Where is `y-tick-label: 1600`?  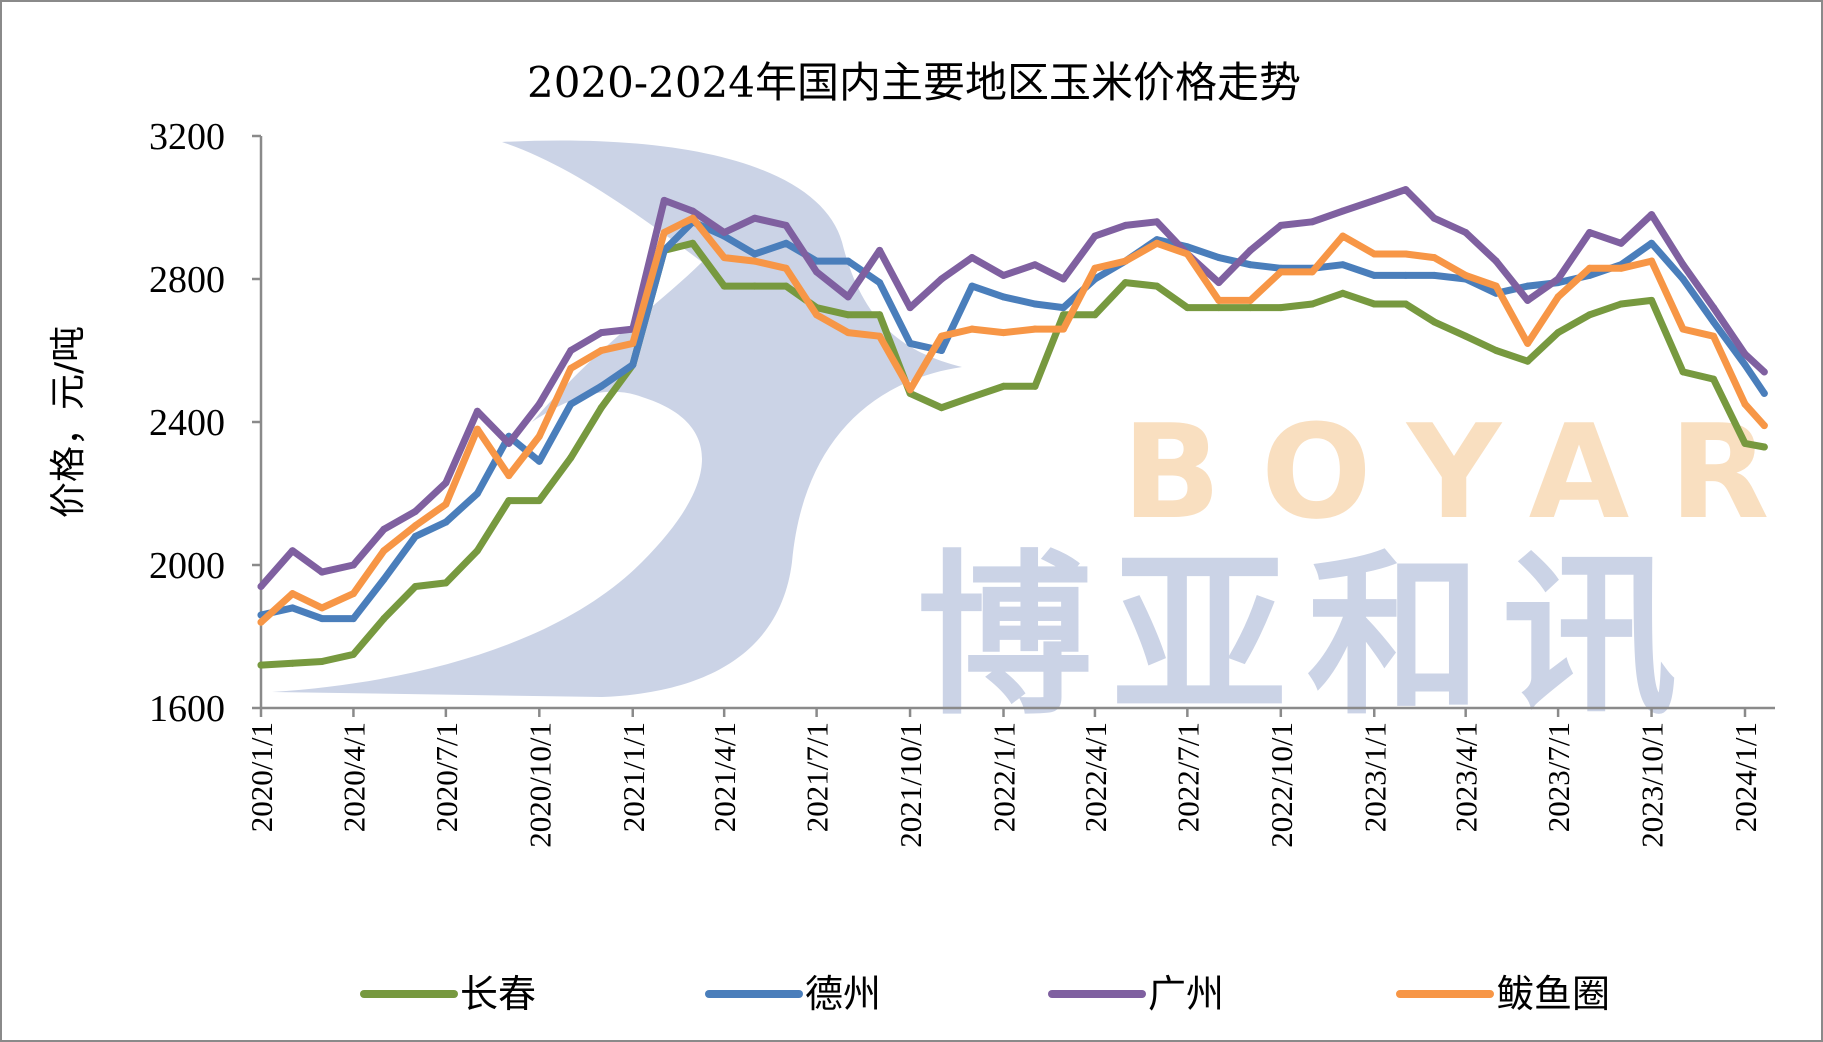 y-tick-label: 1600 is located at coordinates (187, 709).